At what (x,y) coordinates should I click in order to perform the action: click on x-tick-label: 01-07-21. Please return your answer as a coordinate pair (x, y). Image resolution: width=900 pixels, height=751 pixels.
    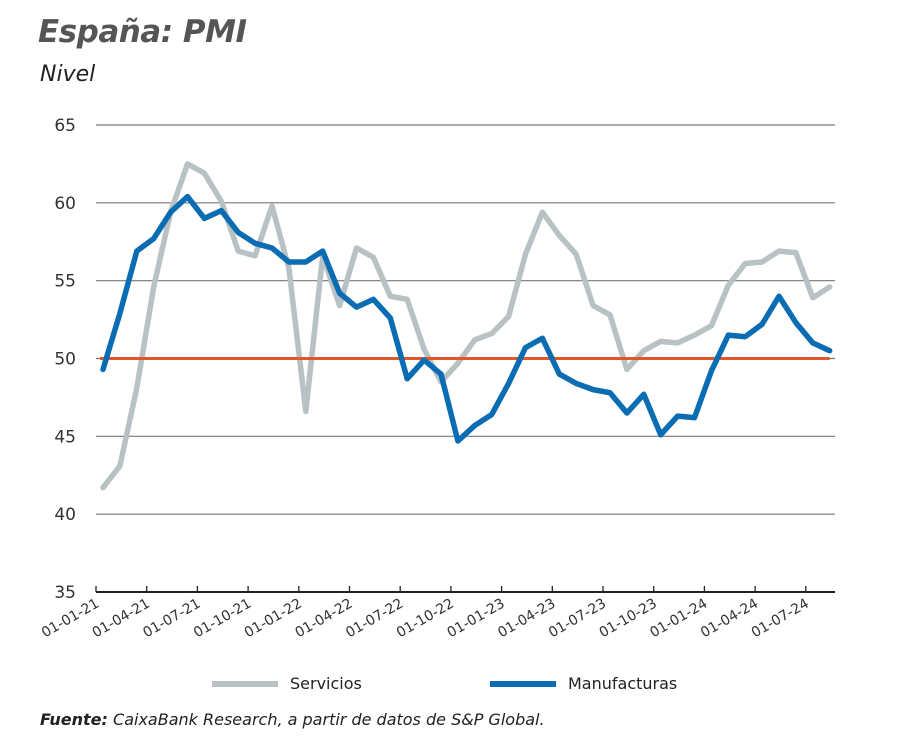
    Looking at the image, I should click on (171, 619).